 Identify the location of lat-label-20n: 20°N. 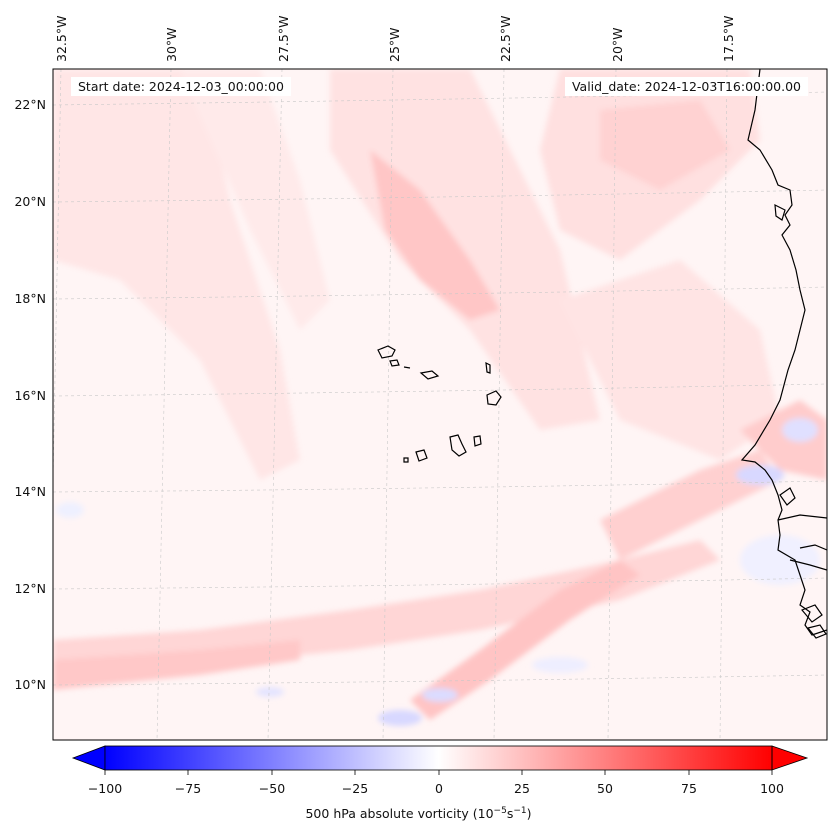
(30, 201).